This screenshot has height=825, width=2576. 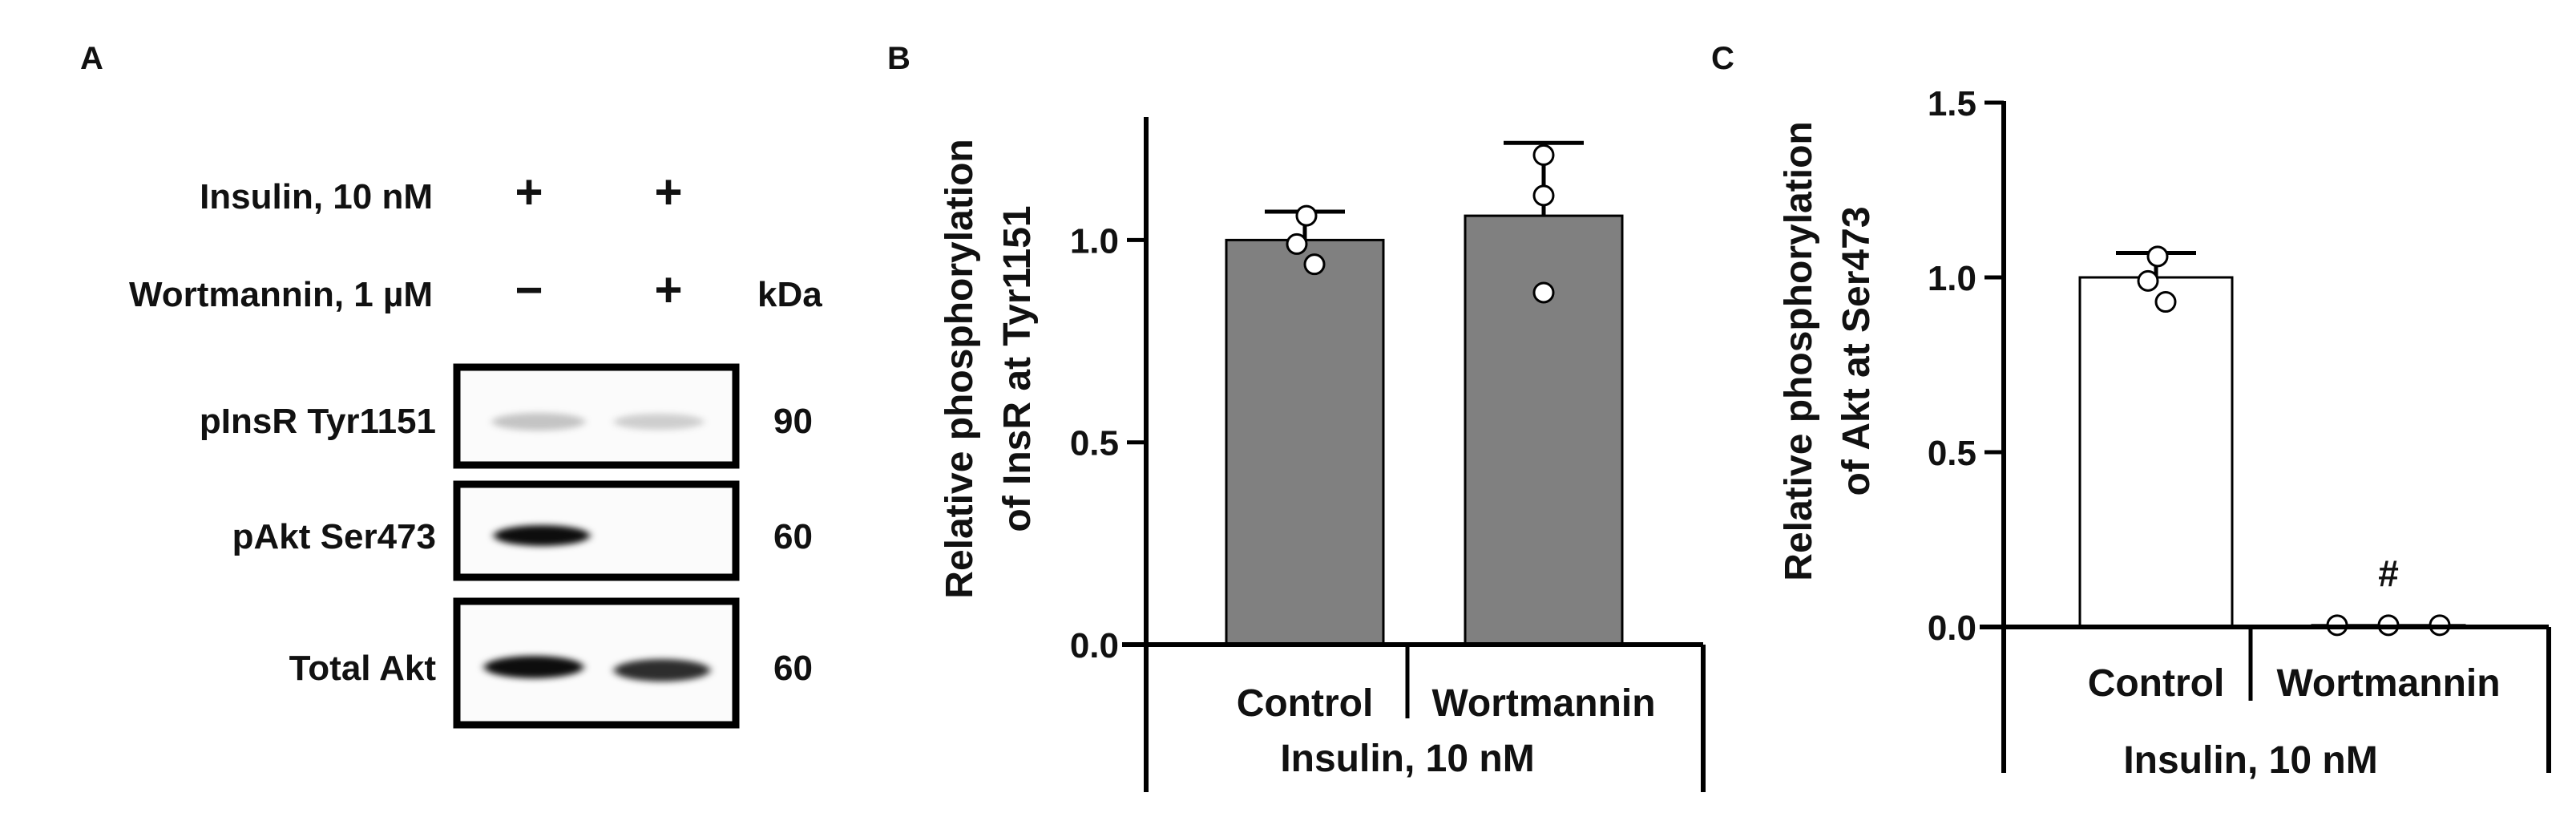 What do you see at coordinates (316, 196) in the screenshot?
I see `treatment-label-insulin: Insulin, 10 nM` at bounding box center [316, 196].